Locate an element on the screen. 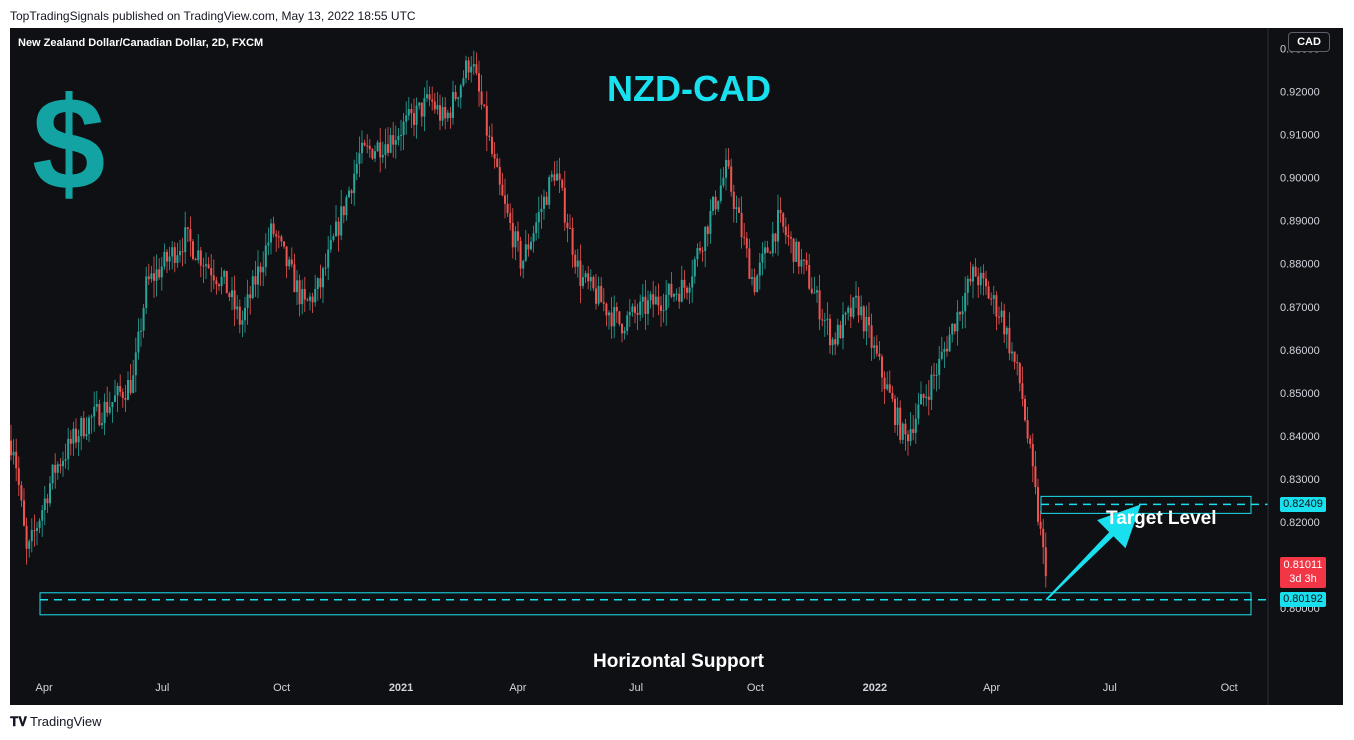 This screenshot has height=740, width=1354. currency-badge: CAD is located at coordinates (1309, 42).